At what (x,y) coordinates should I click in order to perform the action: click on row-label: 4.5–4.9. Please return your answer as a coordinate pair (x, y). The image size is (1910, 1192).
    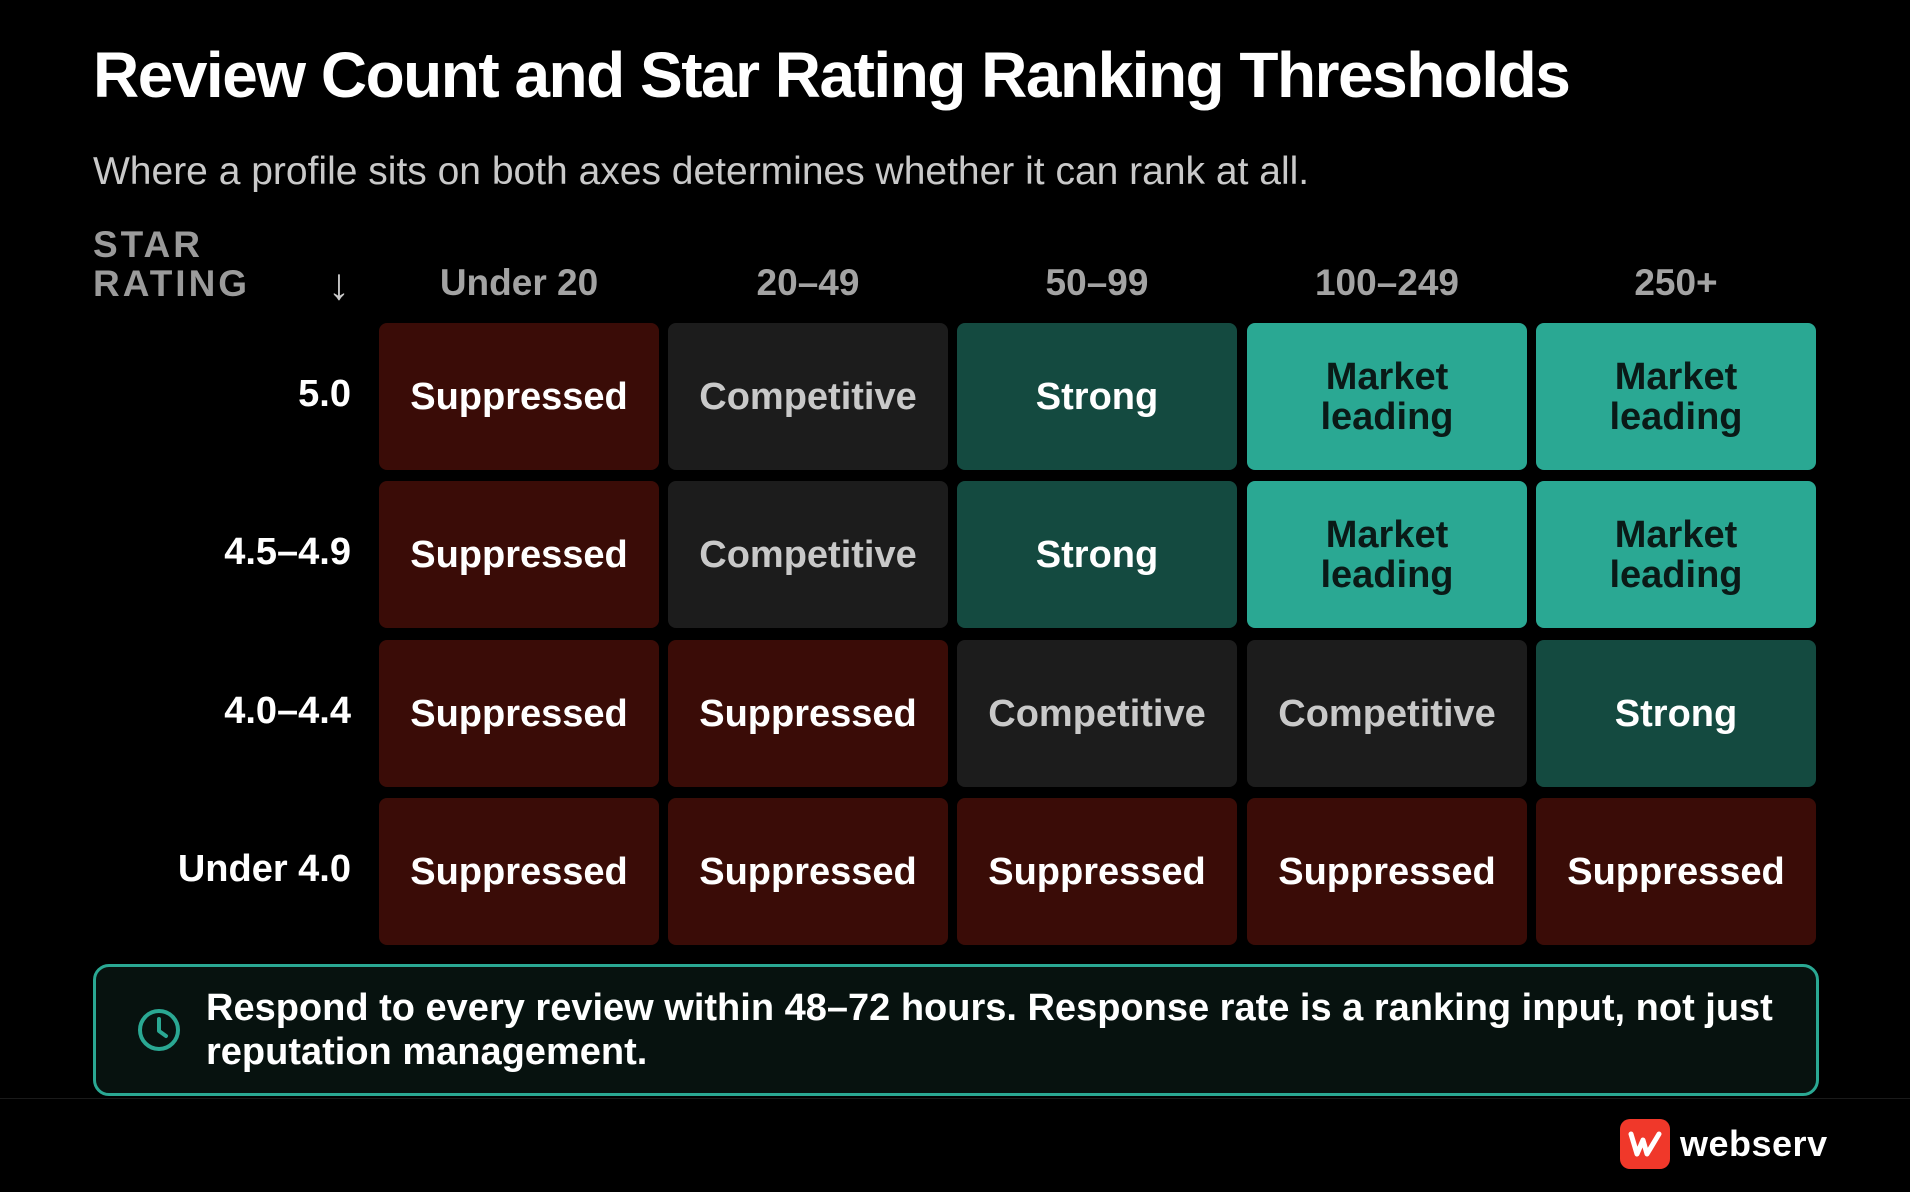
    Looking at the image, I should click on (287, 552).